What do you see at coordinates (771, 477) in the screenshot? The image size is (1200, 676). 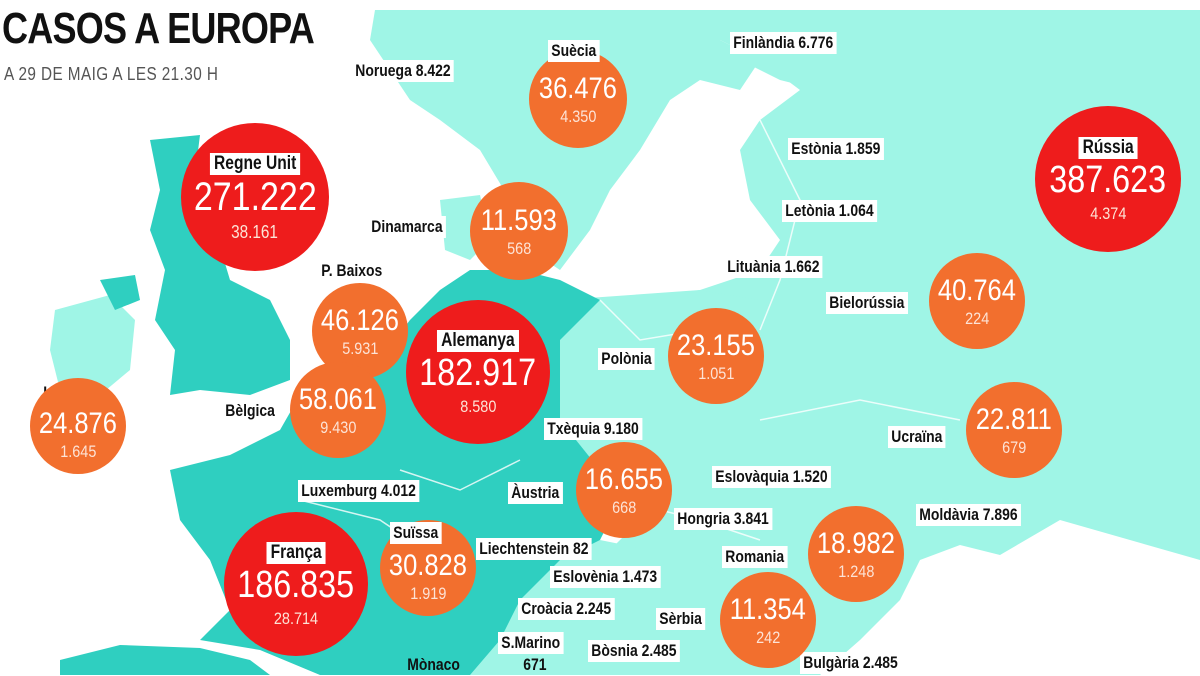 I see `label-eslovaquia: Eslovàquia 1.520` at bounding box center [771, 477].